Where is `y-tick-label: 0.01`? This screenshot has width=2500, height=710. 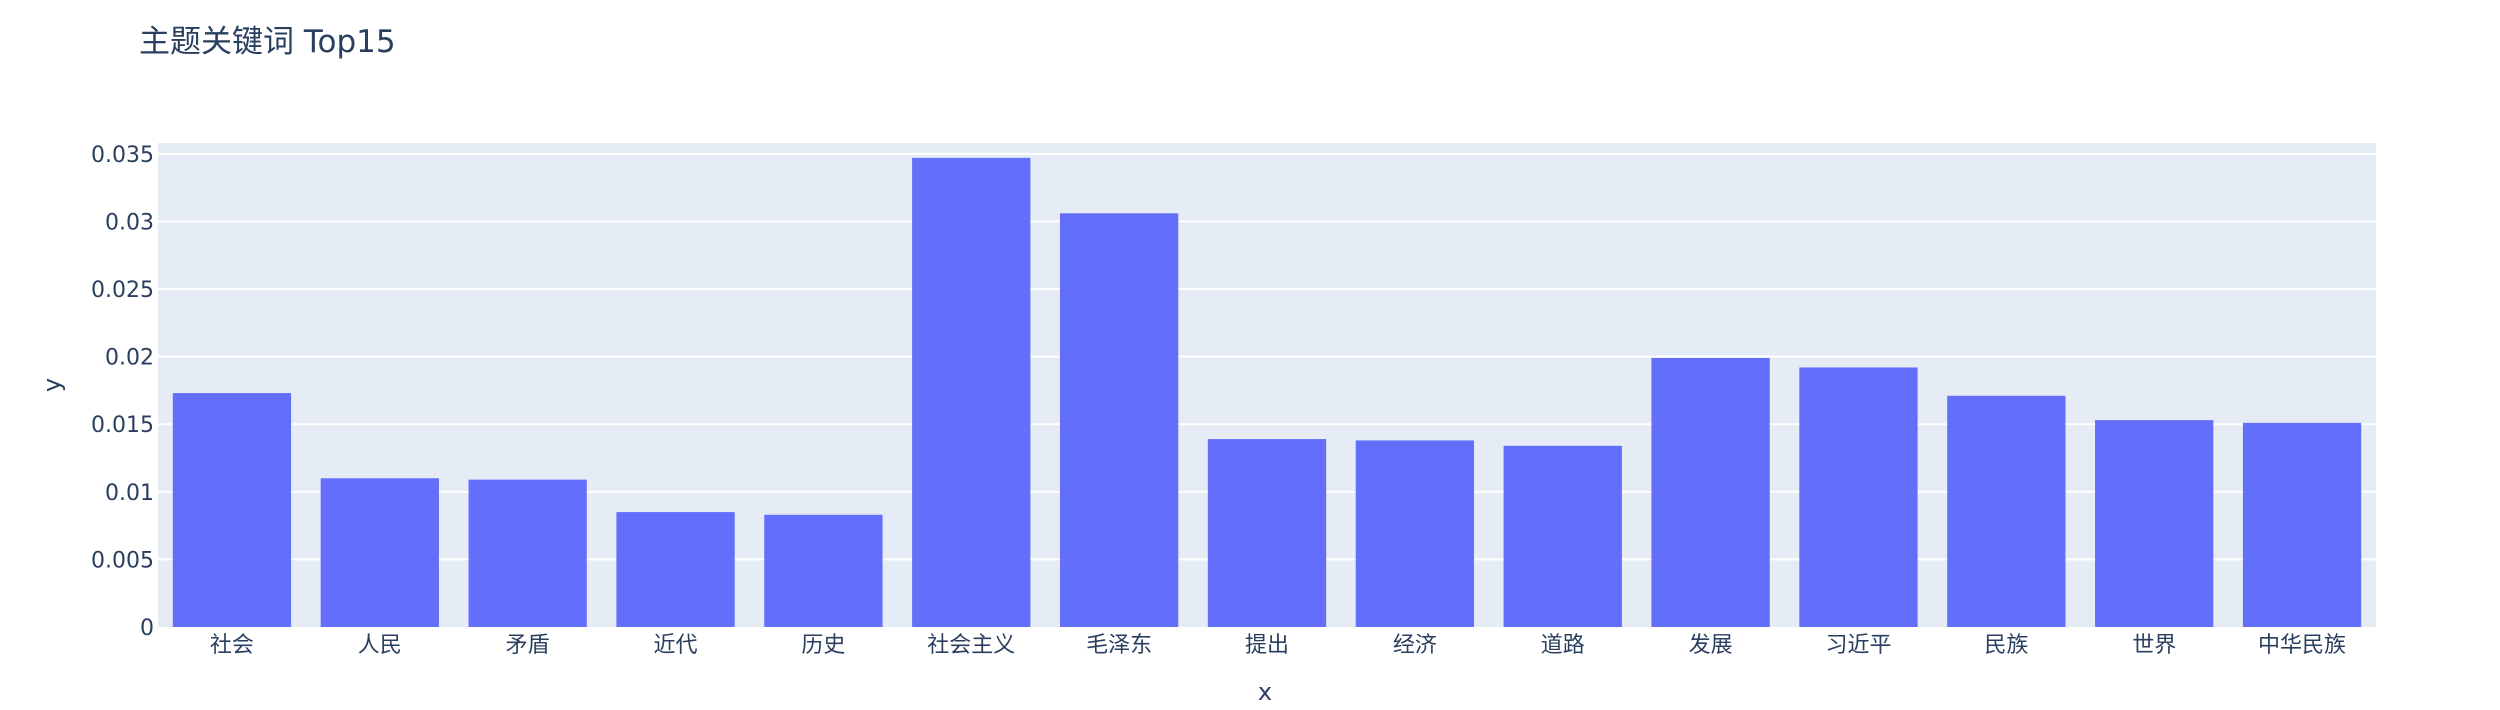 y-tick-label: 0.01 is located at coordinates (129, 493).